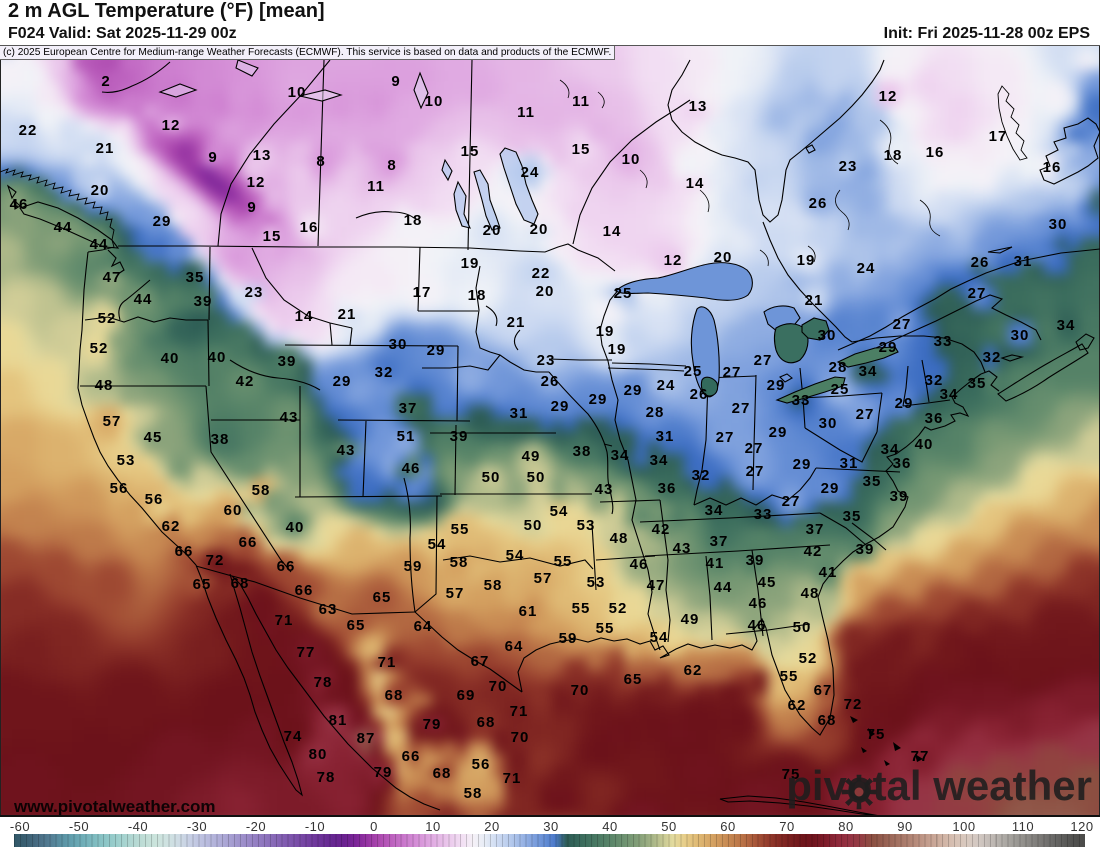 The height and width of the screenshot is (850, 1100). What do you see at coordinates (791, 774) in the screenshot?
I see `svg-text: 75` at bounding box center [791, 774].